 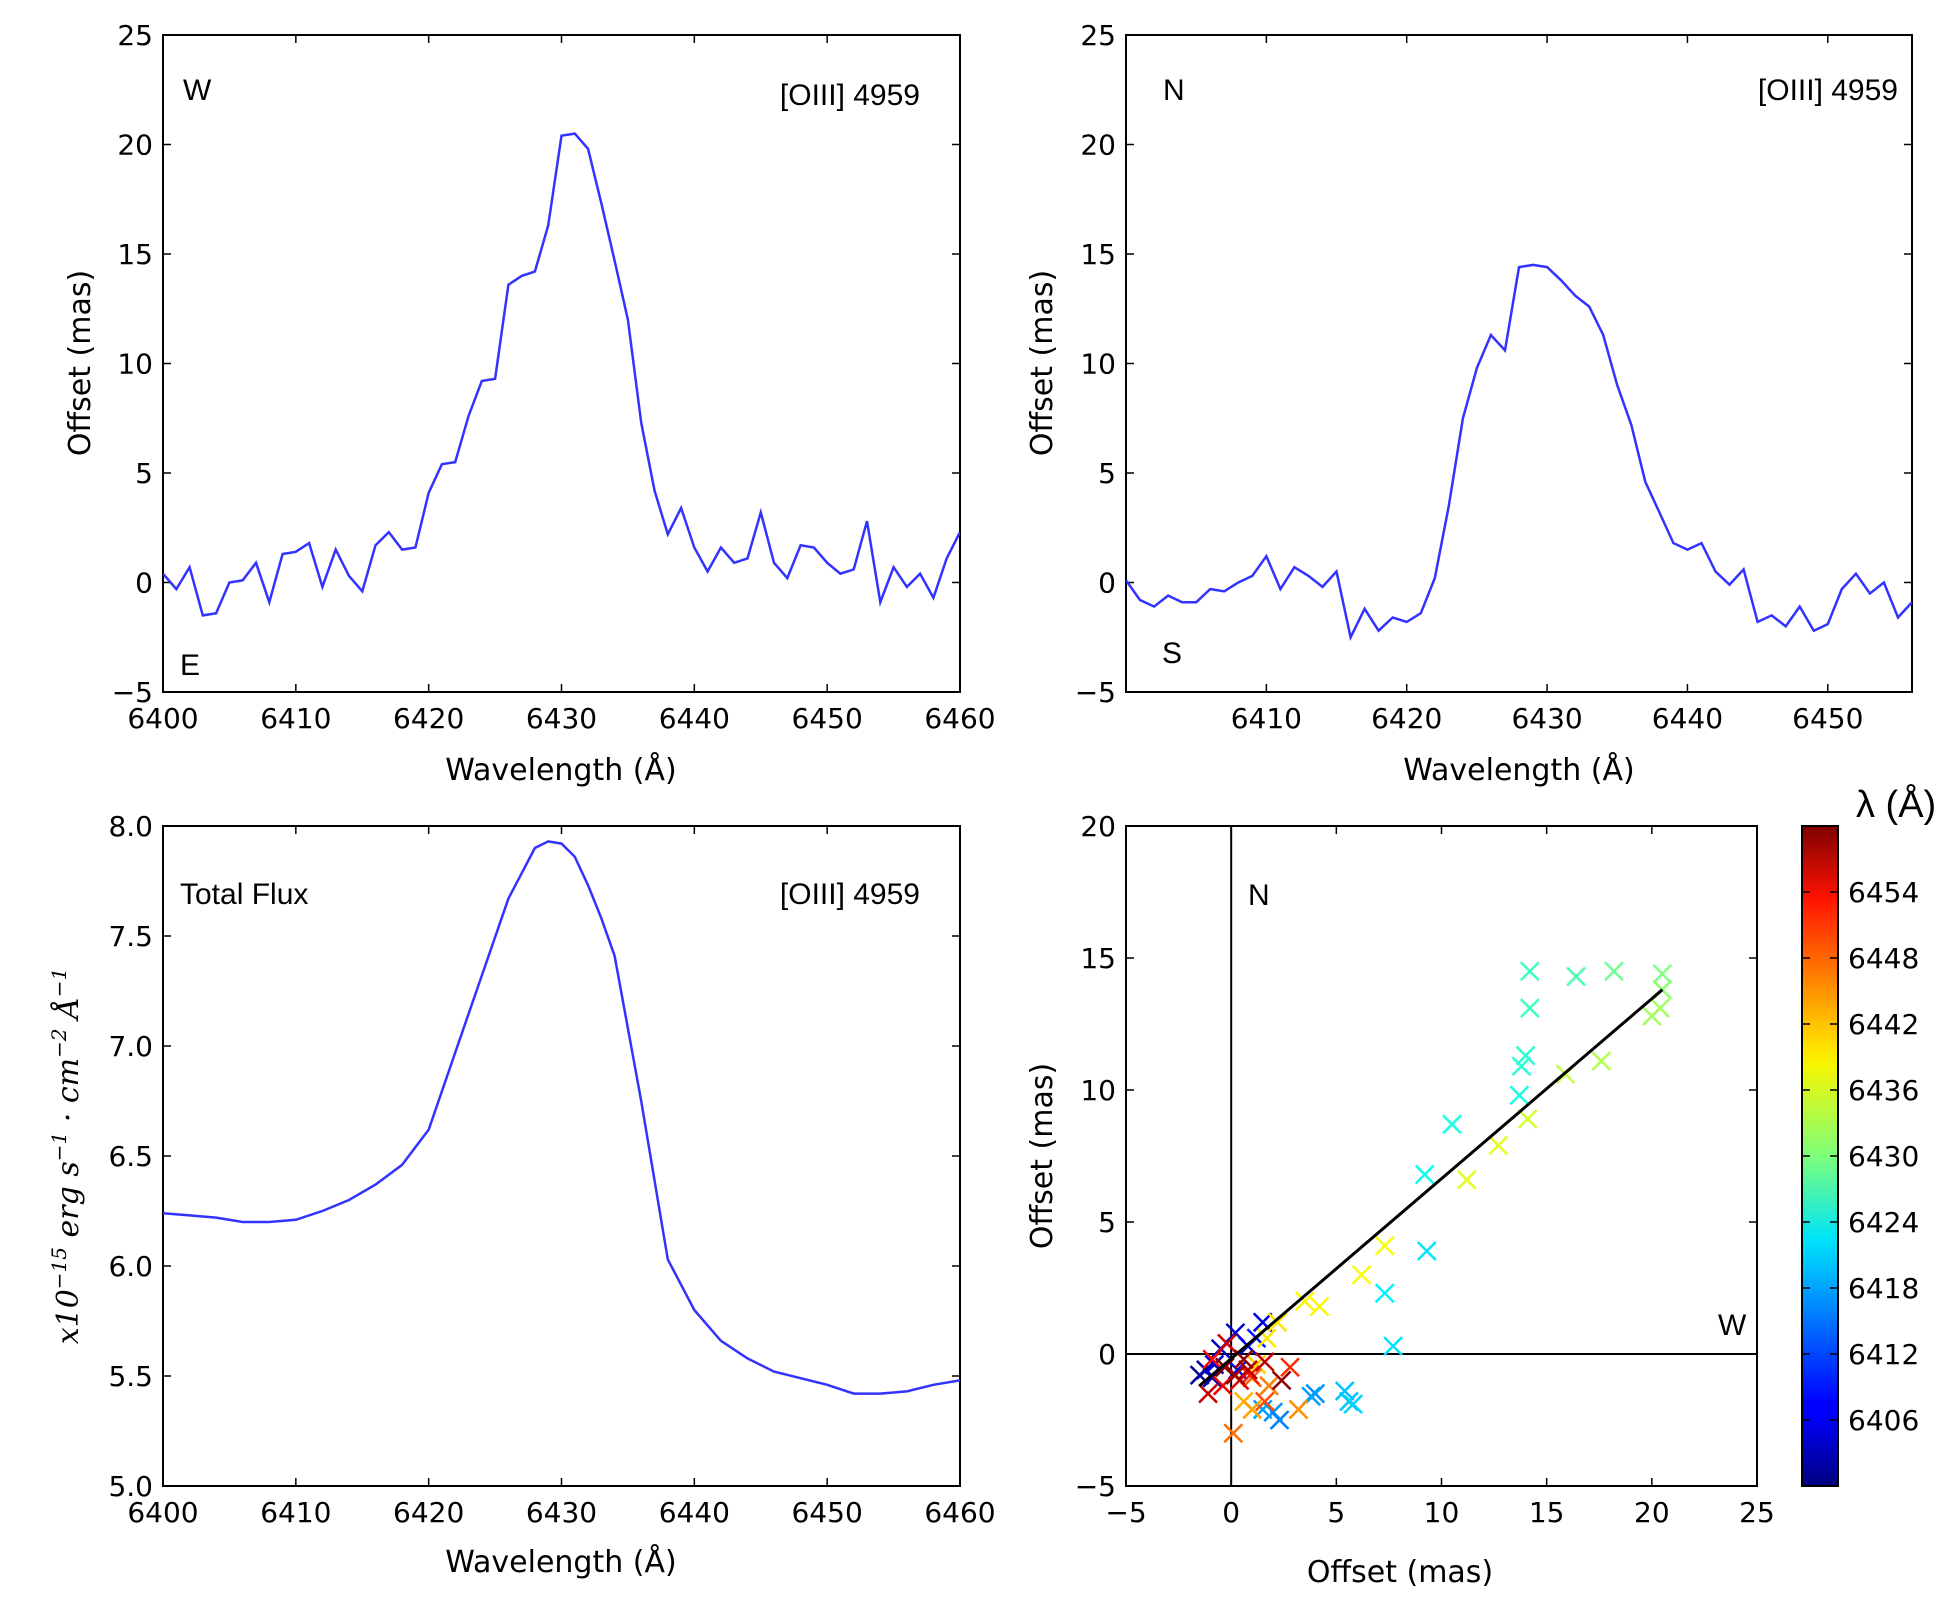 What do you see at coordinates (1431, 1187) in the screenshot?
I see `fit-line` at bounding box center [1431, 1187].